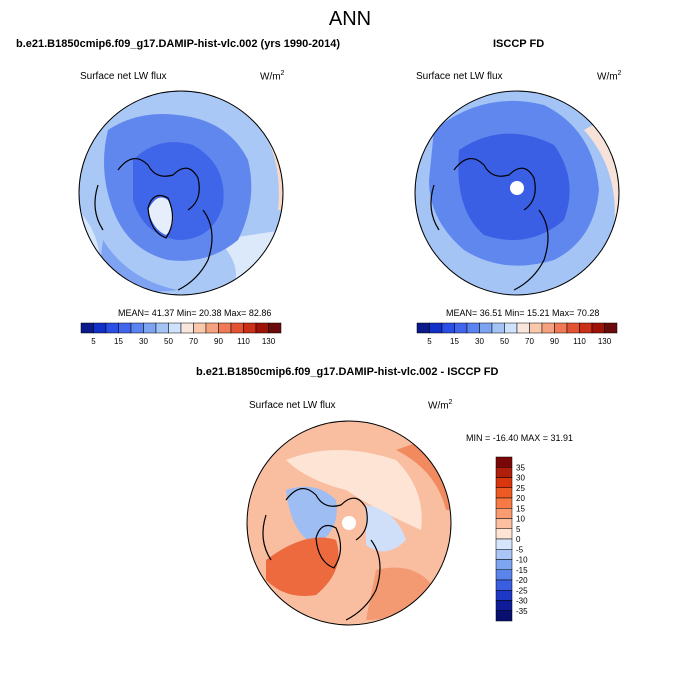 This screenshot has width=700, height=700. I want to click on colorbar-tick-label: 10, so click(520, 519).